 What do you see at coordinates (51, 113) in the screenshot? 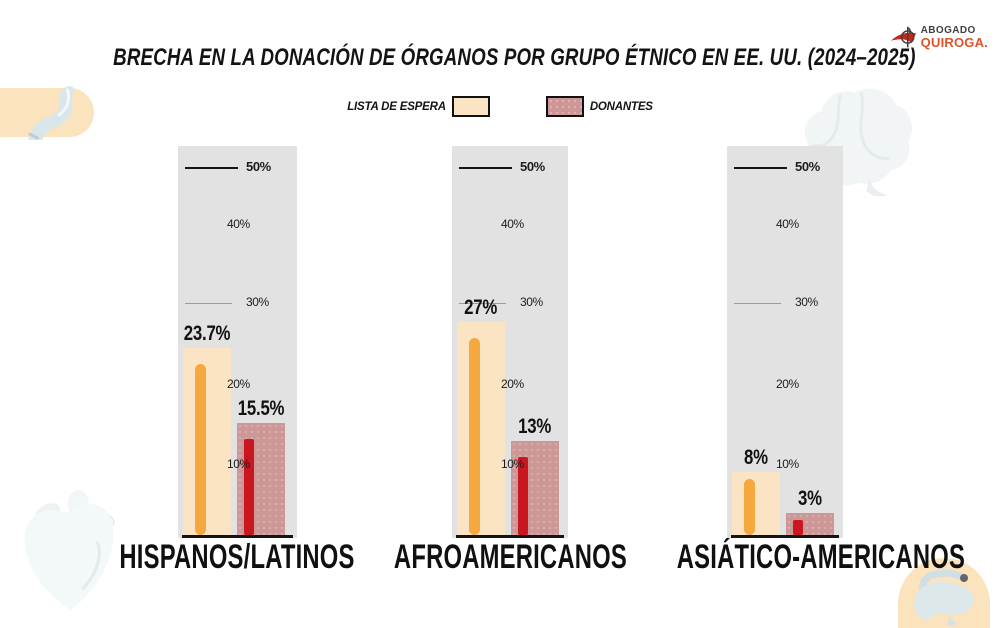
I see `stomach-icon` at bounding box center [51, 113].